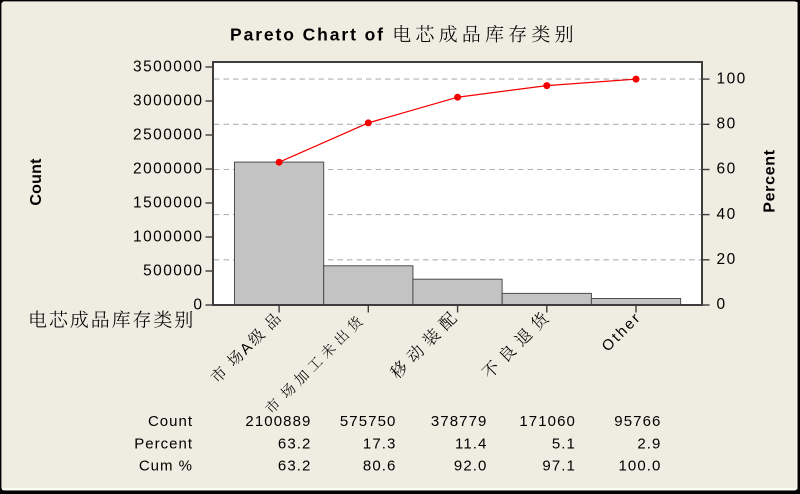 The image size is (800, 494). Describe the element at coordinates (547, 421) in the screenshot. I see `svg-text: 171060` at that location.